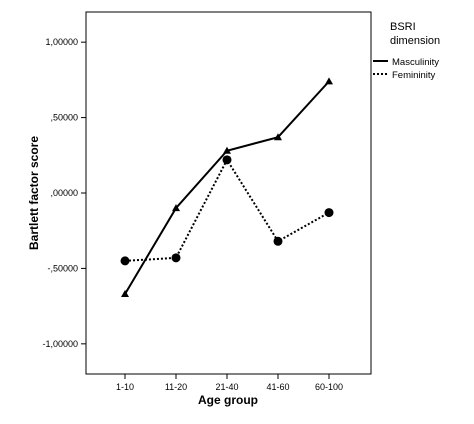 The image size is (474, 424). I want to click on y-tick-label: ,00000, so click(64, 193).